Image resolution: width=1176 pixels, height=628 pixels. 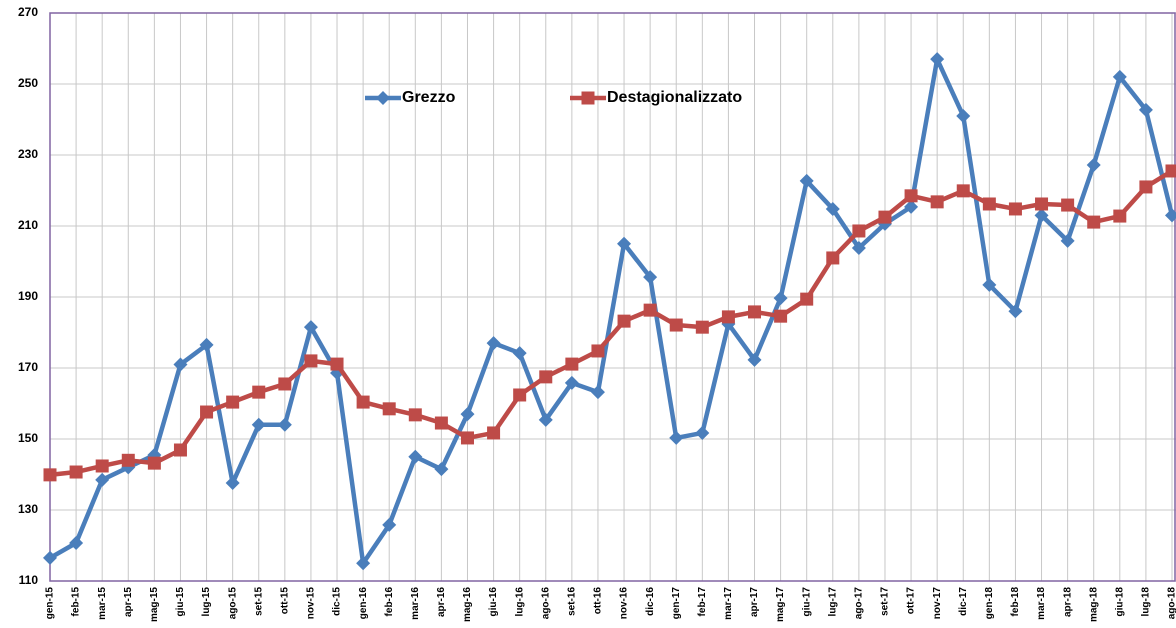 What do you see at coordinates (937, 603) in the screenshot?
I see `x-tick-label: nov-17` at bounding box center [937, 603].